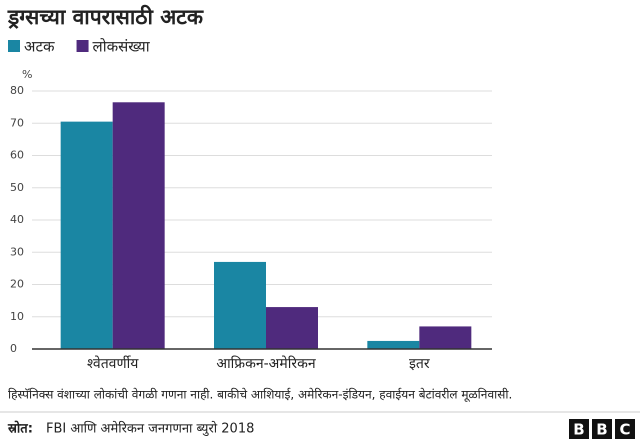 The height and width of the screenshot is (439, 640). I want to click on chart-title: ड्रग्सच्या वापरासाठी अटक, so click(105, 16).